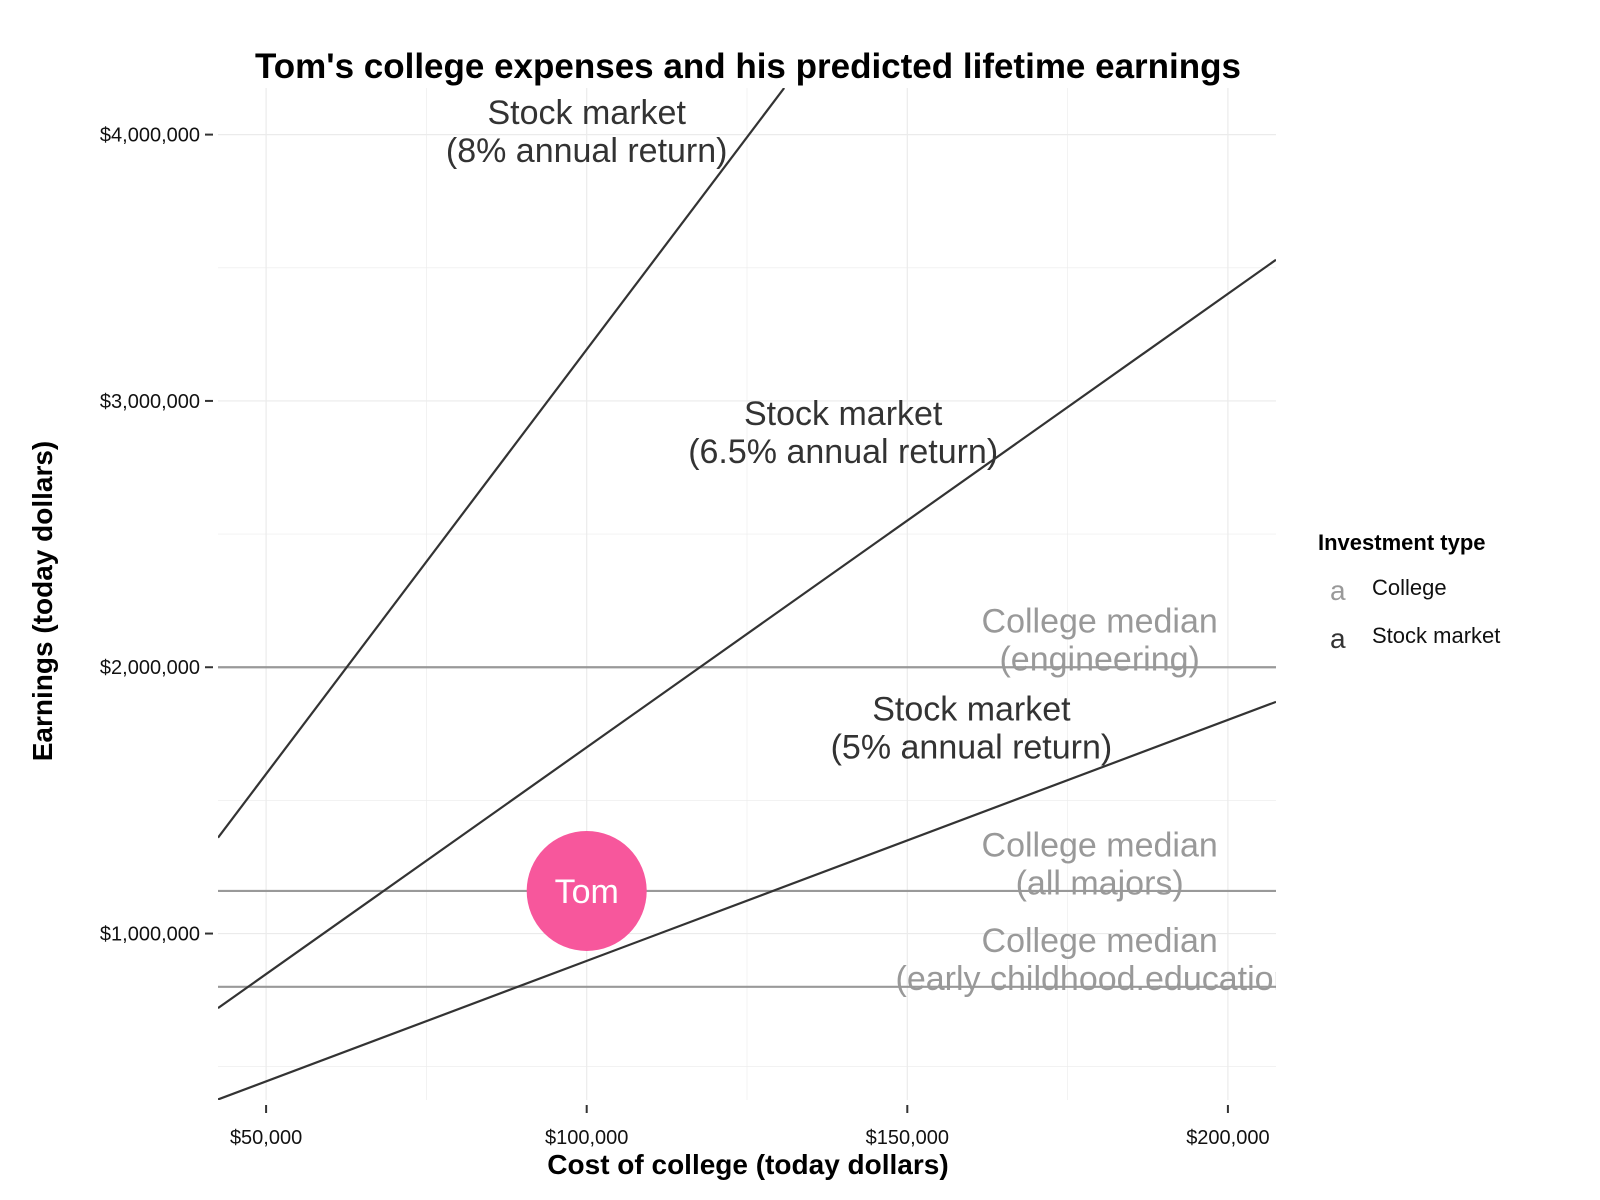 Image resolution: width=1600 pixels, height=1200 pixels. What do you see at coordinates (150, 402) in the screenshot?
I see `y-tick-label: $3,000,000` at bounding box center [150, 402].